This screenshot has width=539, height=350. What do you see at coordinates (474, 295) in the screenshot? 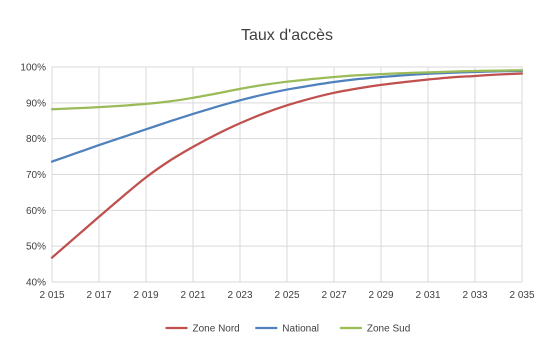
I see `x-tick-label: 2 033` at bounding box center [474, 295].